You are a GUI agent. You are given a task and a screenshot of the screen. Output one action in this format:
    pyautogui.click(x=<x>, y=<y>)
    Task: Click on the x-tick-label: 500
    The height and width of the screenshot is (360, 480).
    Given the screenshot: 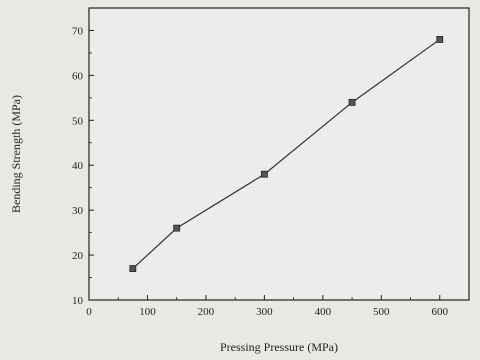 What is the action you would take?
    pyautogui.click(x=381, y=312)
    